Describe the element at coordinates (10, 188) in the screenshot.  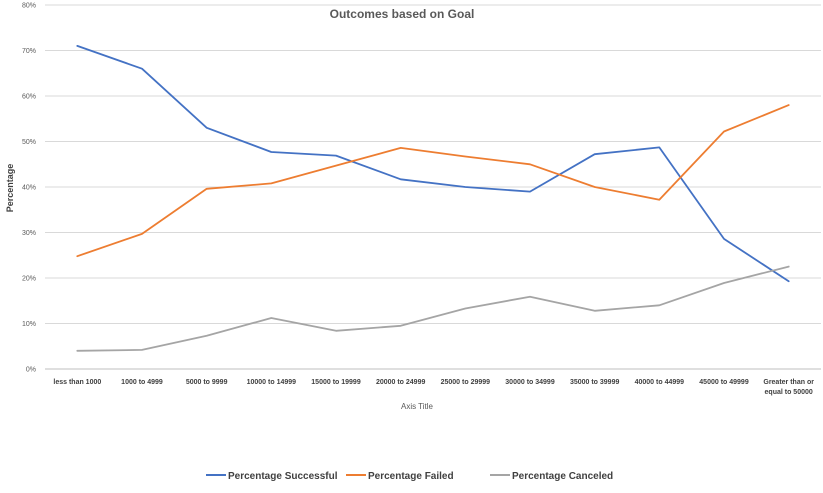
I see `y-axis-title: Percentage` at that location.